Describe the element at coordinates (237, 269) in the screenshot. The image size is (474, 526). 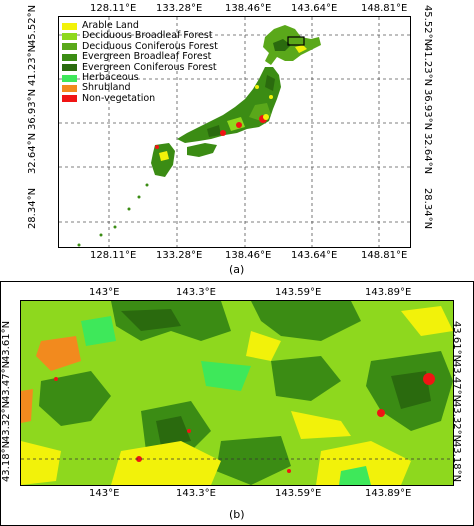
I see `panel-a-caption: (a)` at that location.